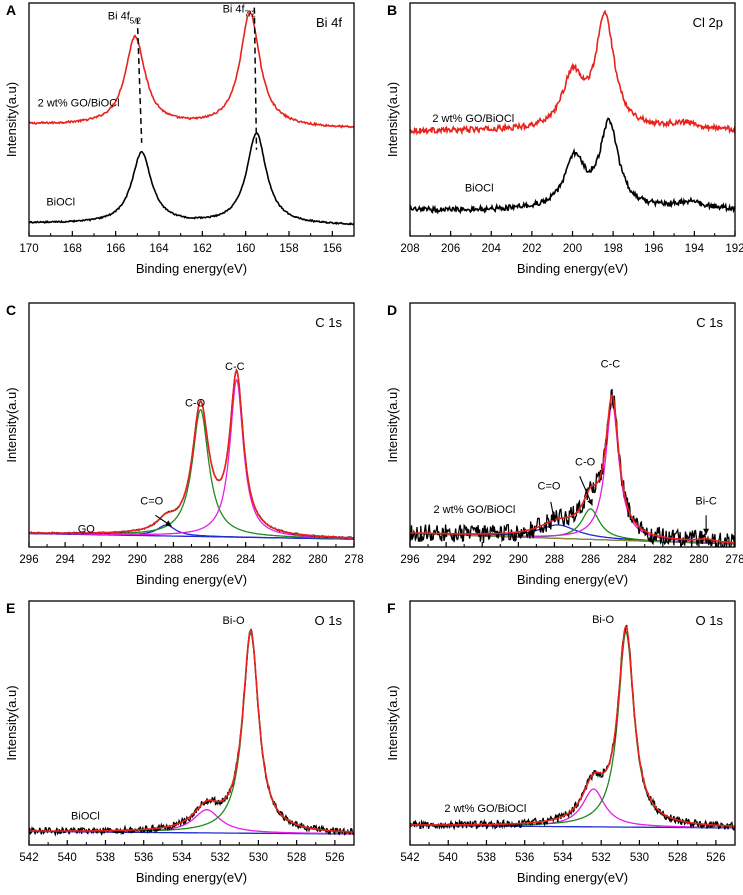  Describe the element at coordinates (734, 249) in the screenshot. I see `x-tick-label: 192` at that location.